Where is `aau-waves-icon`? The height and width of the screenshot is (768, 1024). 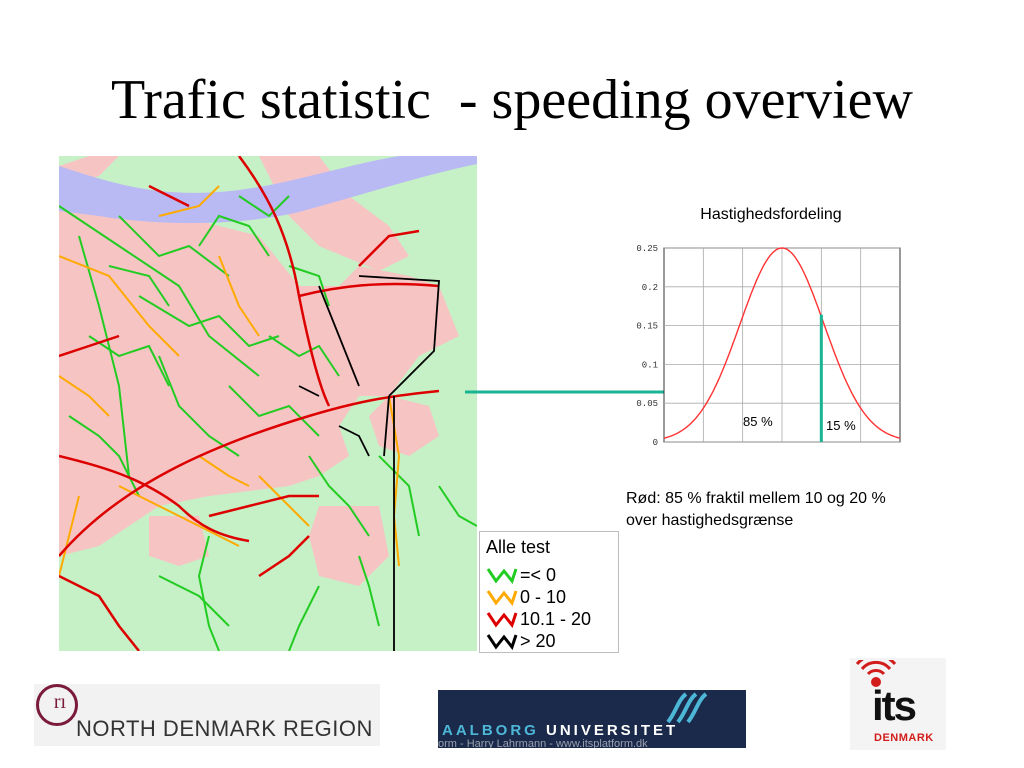
aau-waves-icon is located at coordinates (687, 708).